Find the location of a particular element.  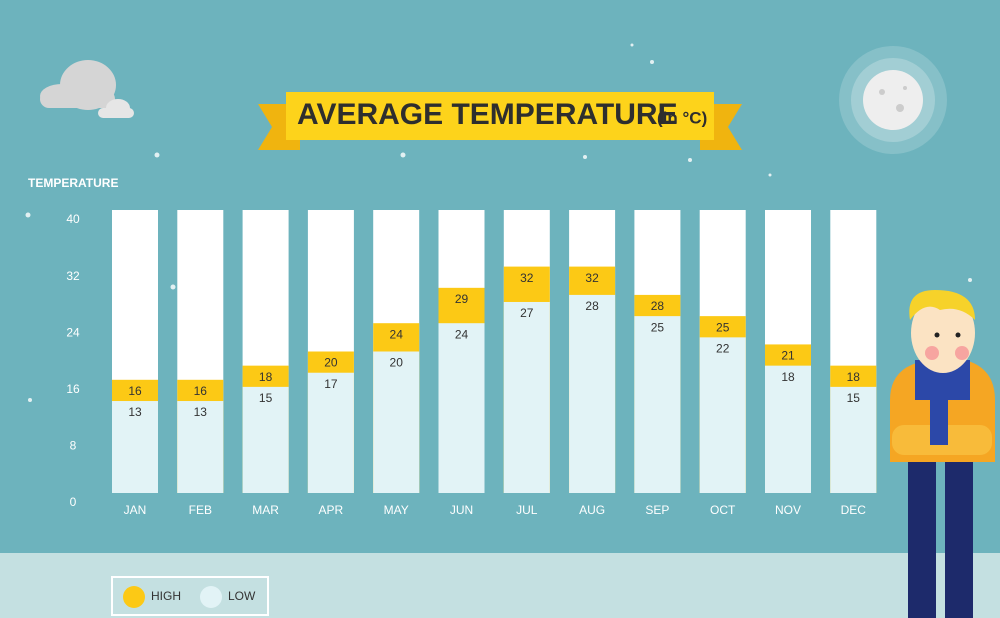

y-tick-label: 40 is located at coordinates (73, 219).